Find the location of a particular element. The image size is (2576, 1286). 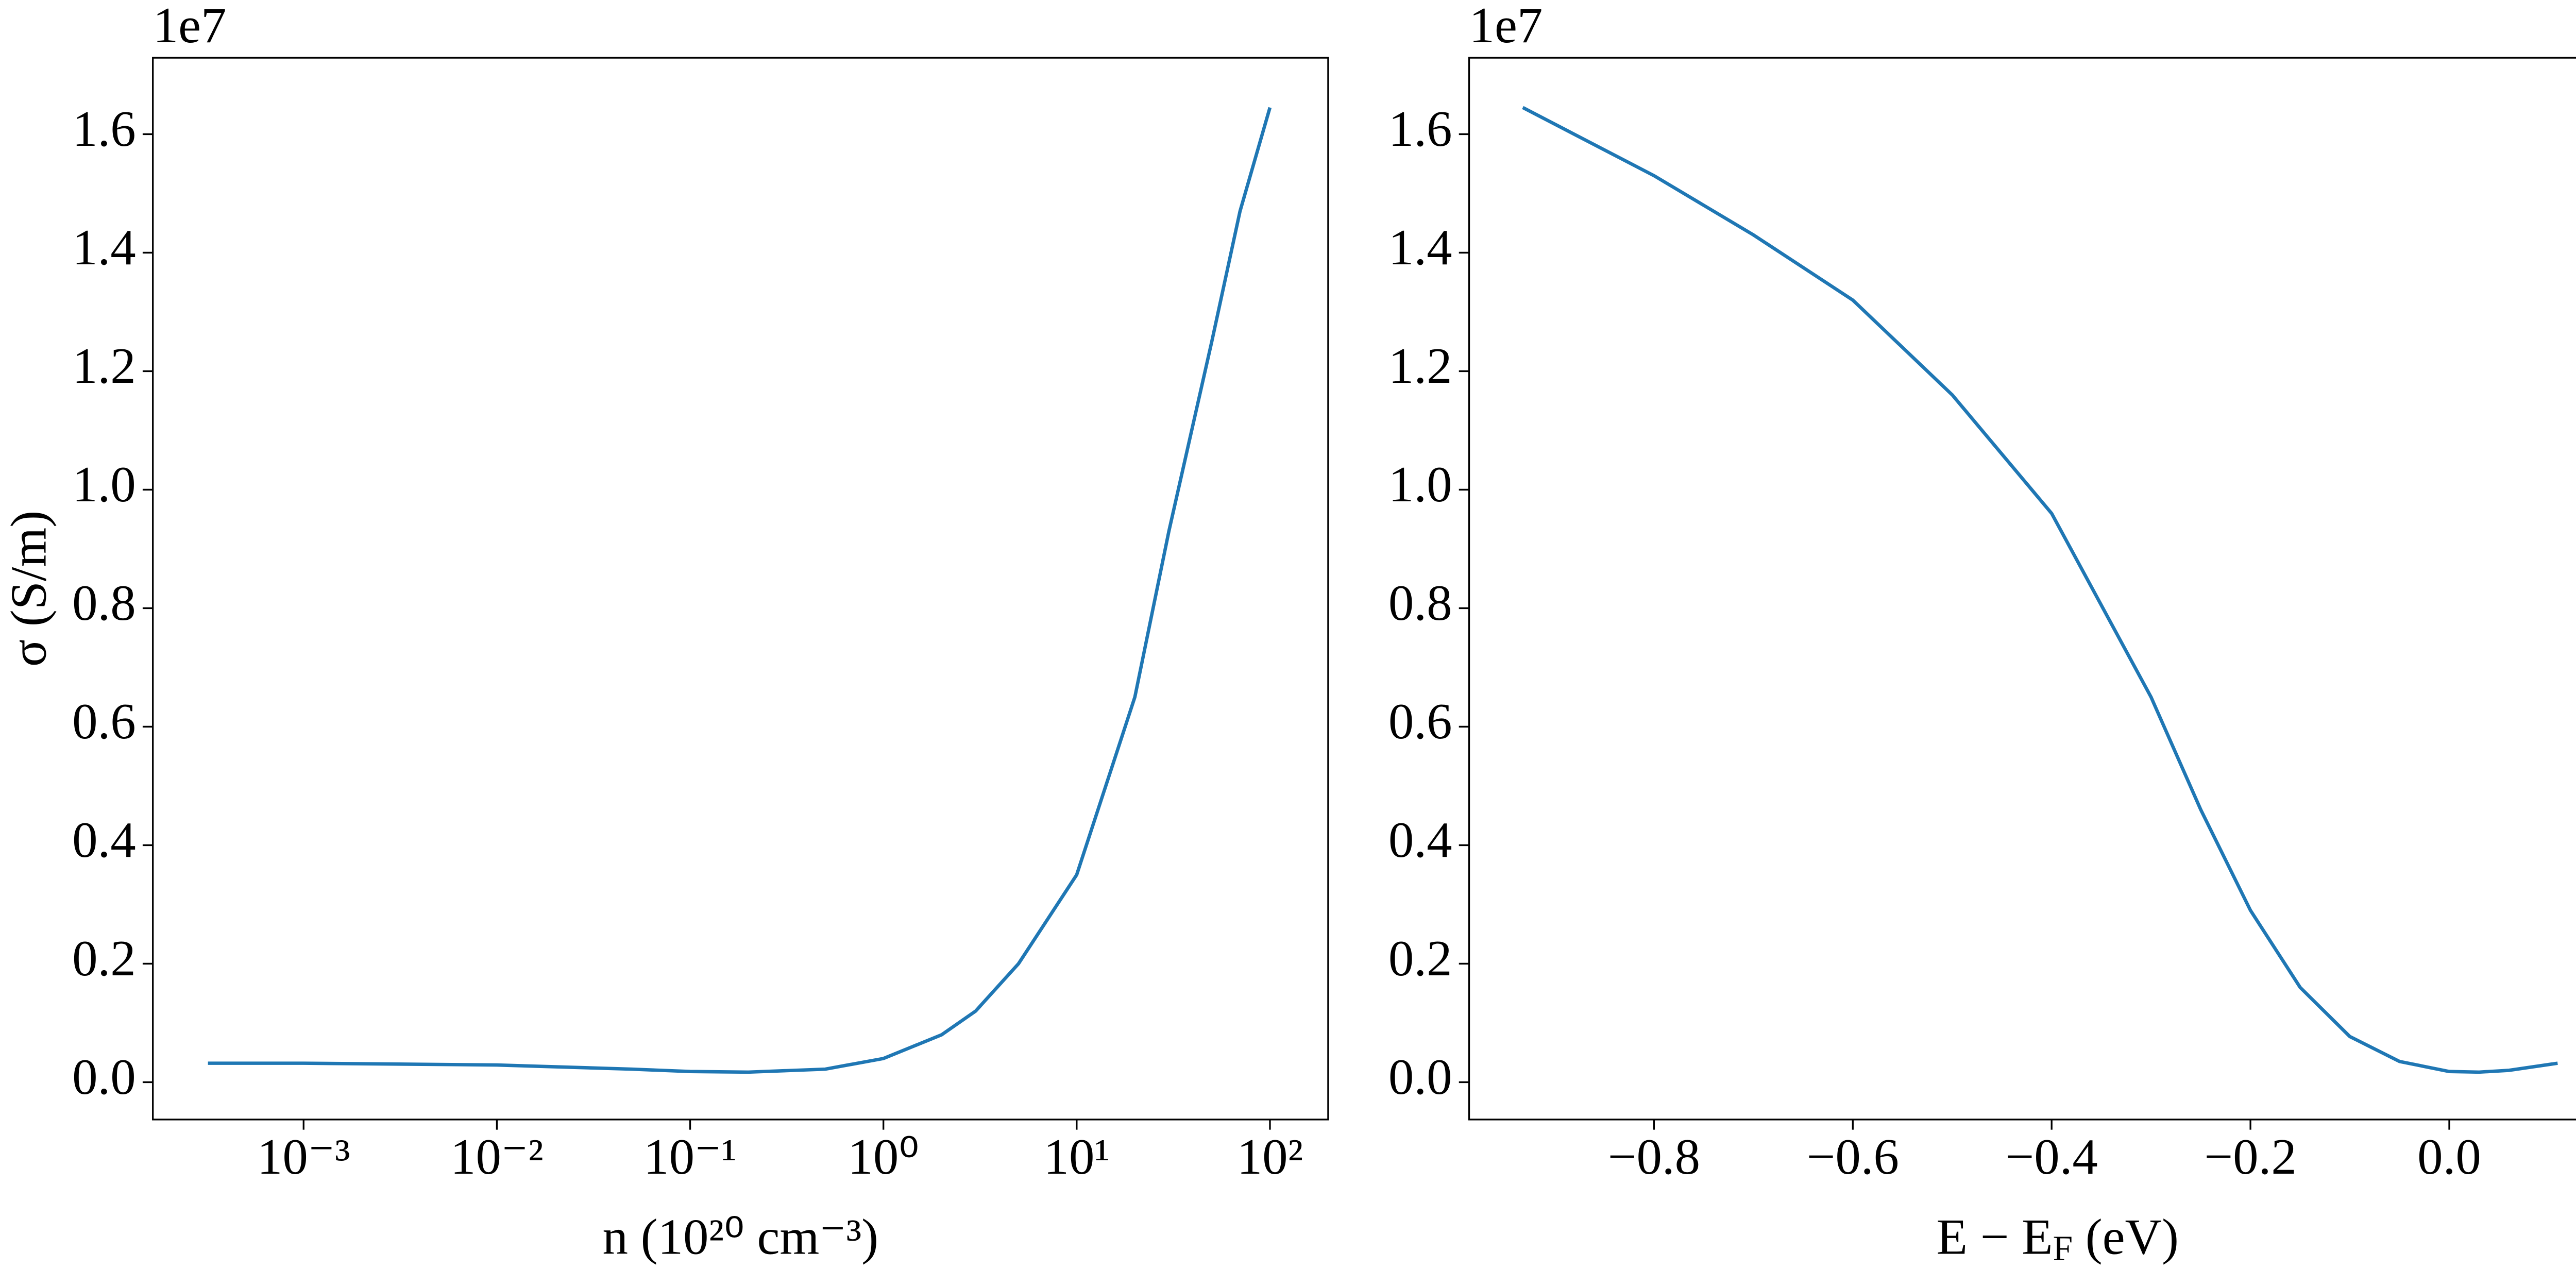

x-tick-label: −0.2 is located at coordinates (2250, 1157).